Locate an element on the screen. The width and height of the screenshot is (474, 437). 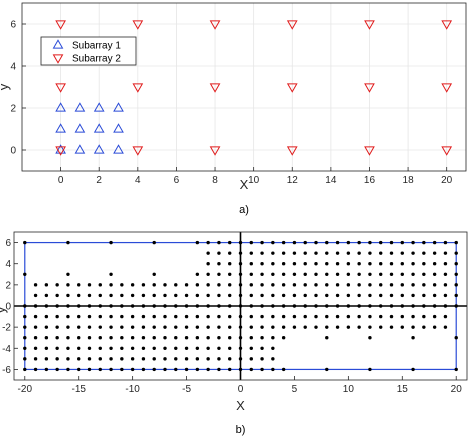
subarray-1-marker is located at coordinates (80, 128).